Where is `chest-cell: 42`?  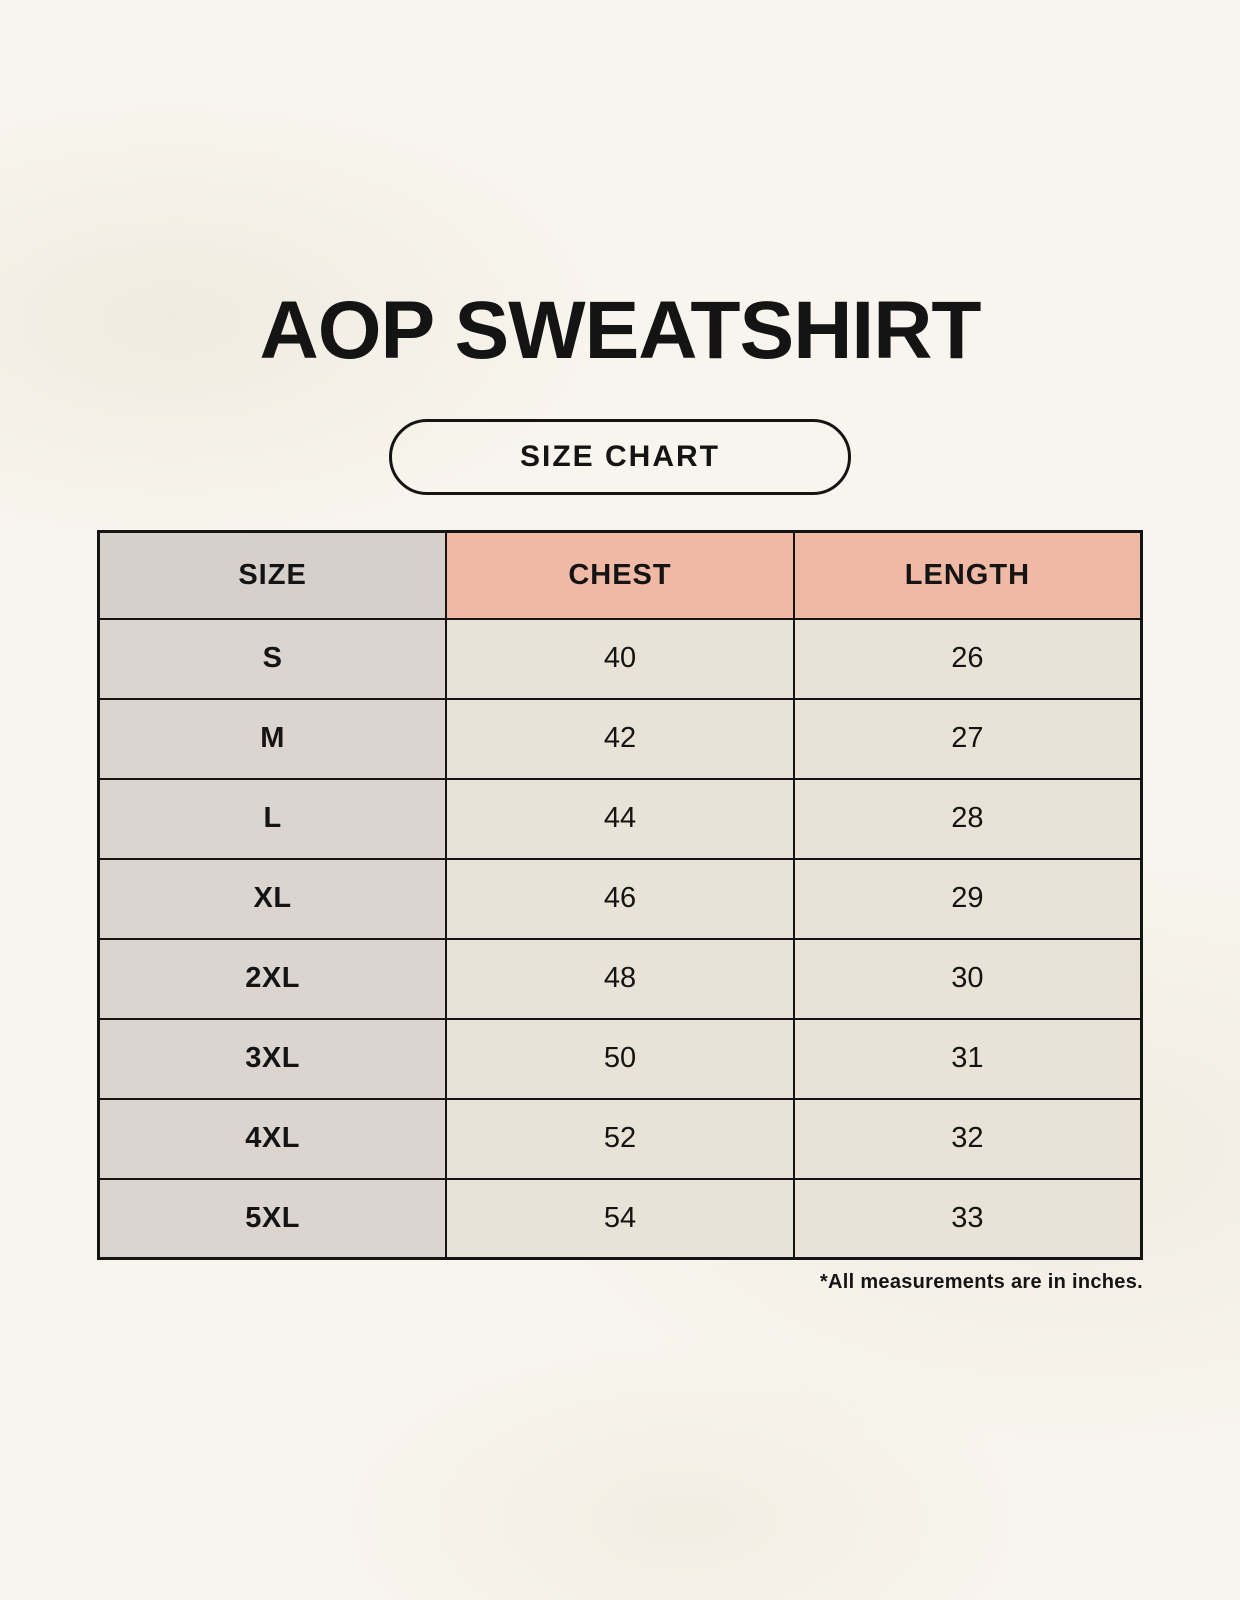 chest-cell: 42 is located at coordinates (620, 738).